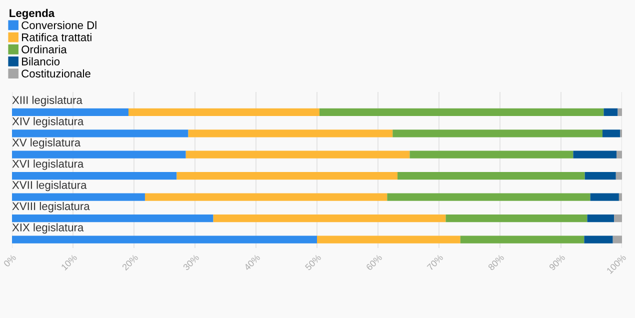 This screenshot has height=318, width=635. I want to click on legend-label: Ordinaria, so click(44, 49).